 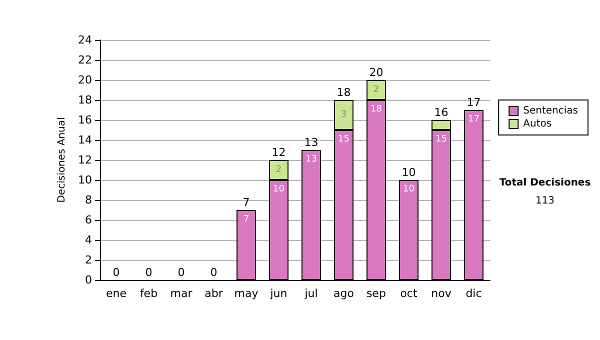 I want to click on y-tick-label: 4, so click(x=88, y=240).